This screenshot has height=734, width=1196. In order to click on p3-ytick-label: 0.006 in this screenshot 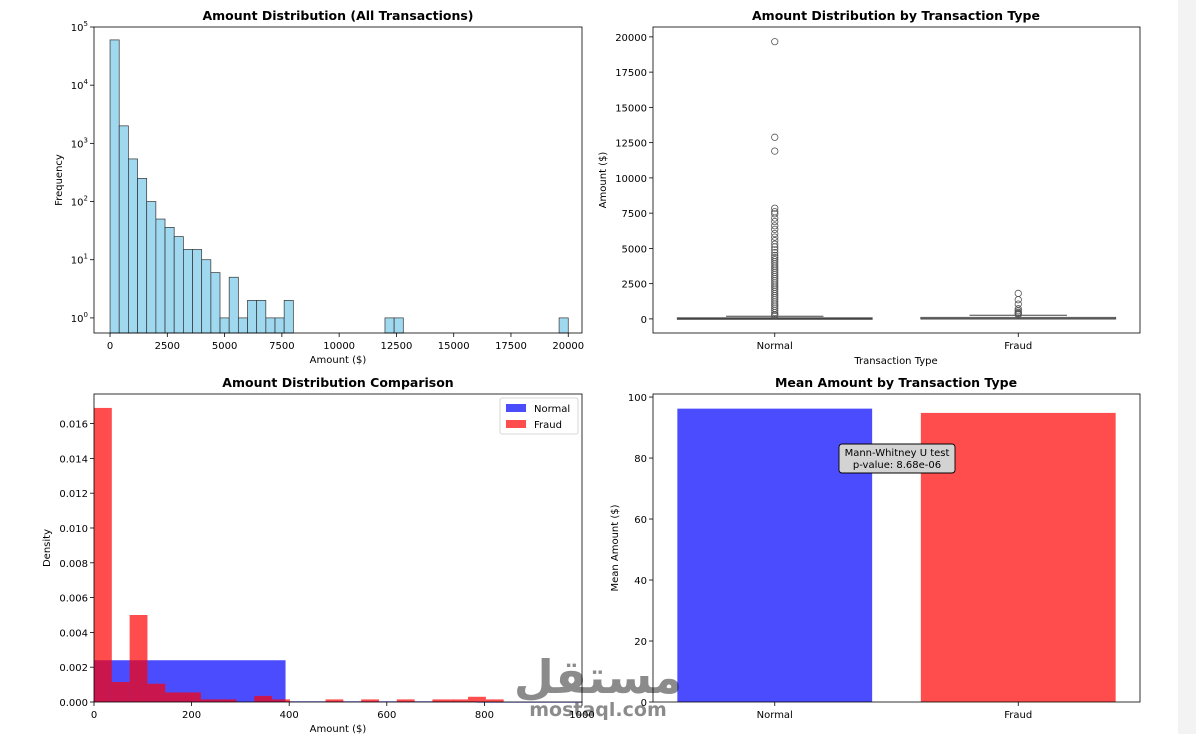, I will do `click(73, 599)`.